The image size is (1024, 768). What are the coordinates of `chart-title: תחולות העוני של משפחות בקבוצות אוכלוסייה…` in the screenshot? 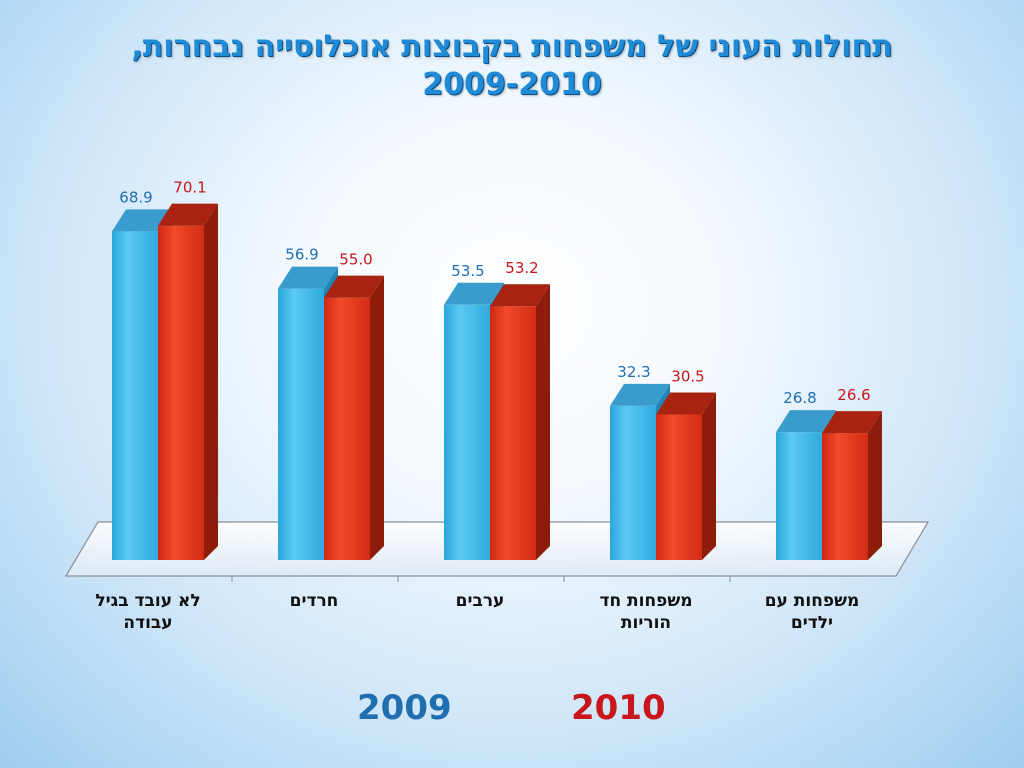 It's located at (512, 66).